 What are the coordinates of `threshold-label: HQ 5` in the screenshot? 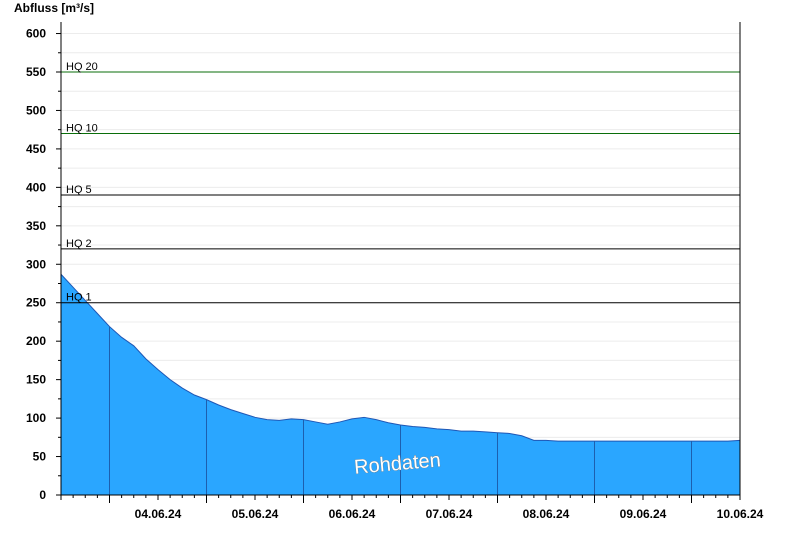 It's located at (79, 190).